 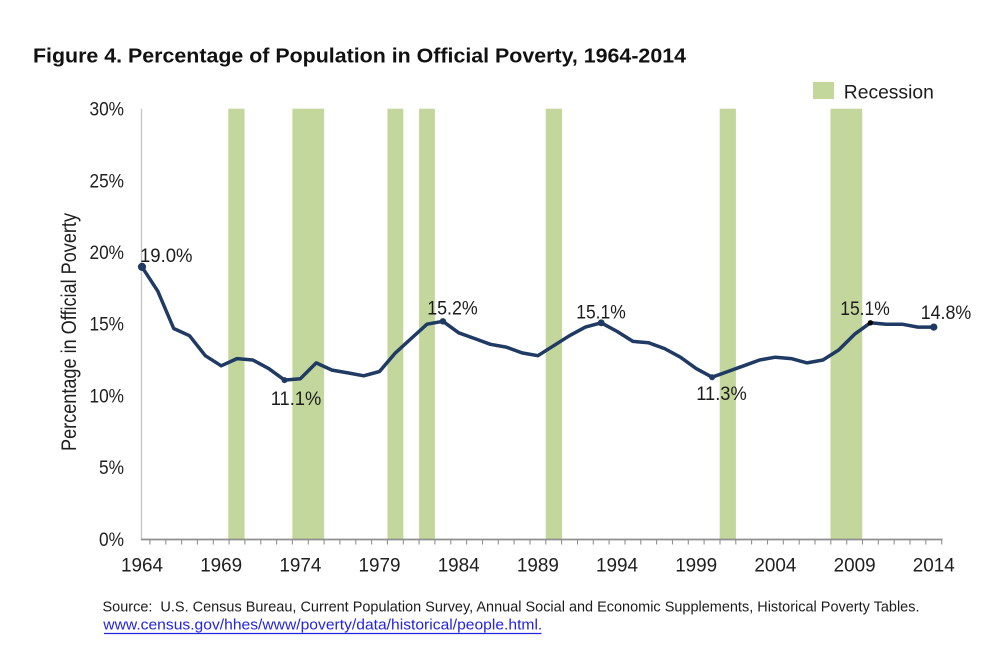 What do you see at coordinates (107, 325) in the screenshot?
I see `svg-text: 15%` at bounding box center [107, 325].